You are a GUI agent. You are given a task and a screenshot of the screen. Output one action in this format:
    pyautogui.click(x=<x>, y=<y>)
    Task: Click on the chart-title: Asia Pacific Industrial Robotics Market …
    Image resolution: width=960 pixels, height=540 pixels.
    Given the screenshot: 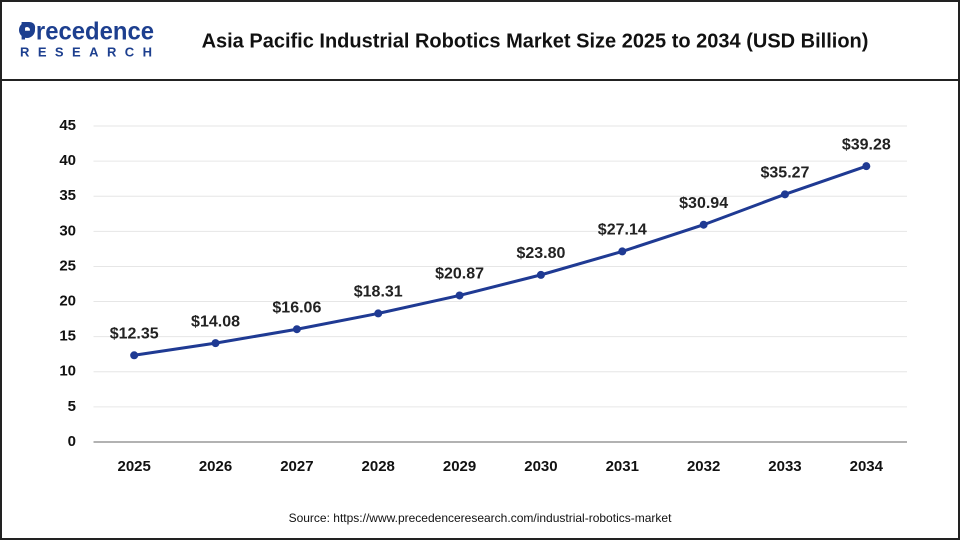 What is the action you would take?
    pyautogui.click(x=535, y=41)
    